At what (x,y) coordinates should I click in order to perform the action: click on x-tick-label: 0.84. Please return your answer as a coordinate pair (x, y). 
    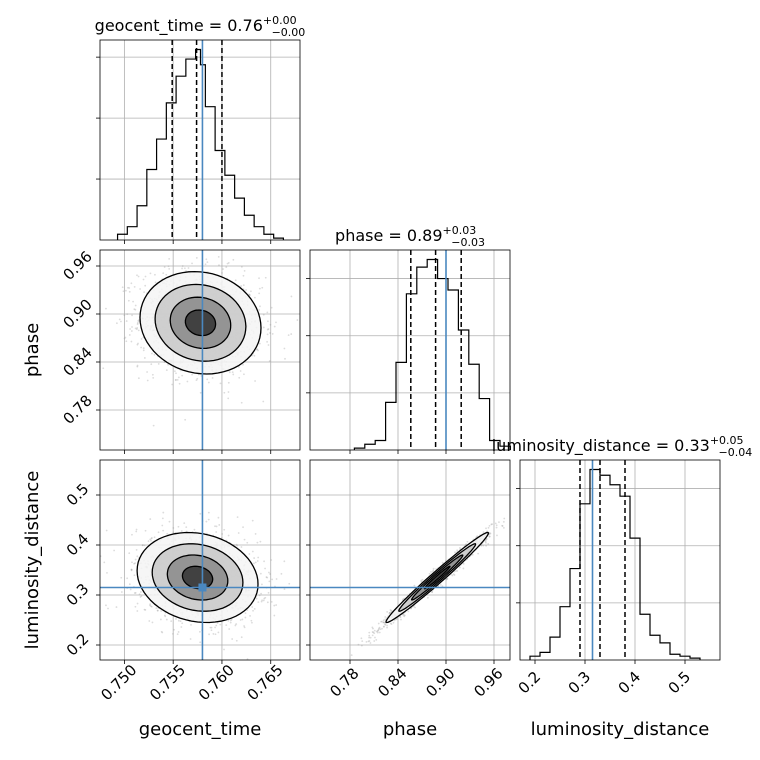
    Looking at the image, I should click on (392, 682).